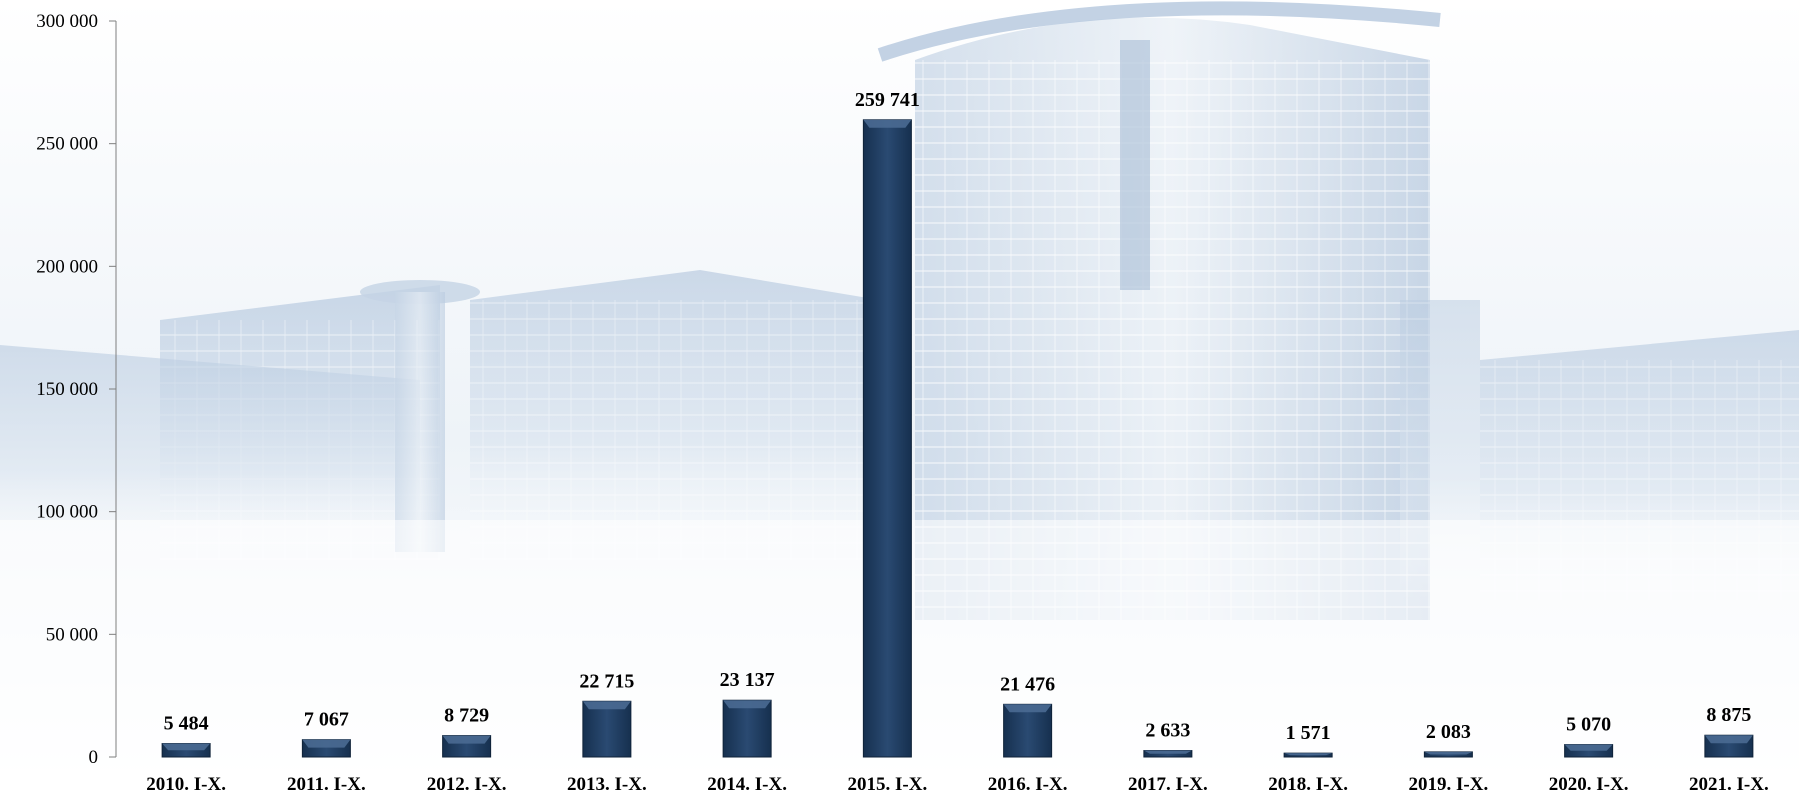 The width and height of the screenshot is (1799, 797). Describe the element at coordinates (1308, 733) in the screenshot. I see `data-label: 1 571` at that location.